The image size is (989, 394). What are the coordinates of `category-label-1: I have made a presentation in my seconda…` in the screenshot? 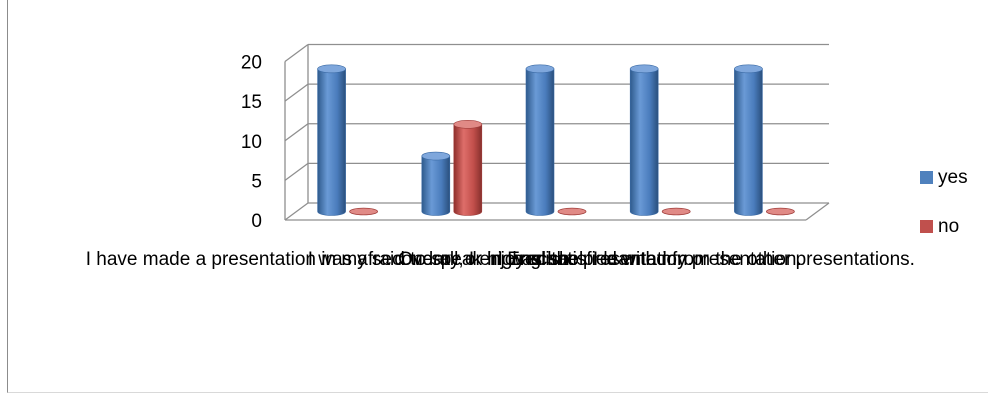 It's located at (337, 259).